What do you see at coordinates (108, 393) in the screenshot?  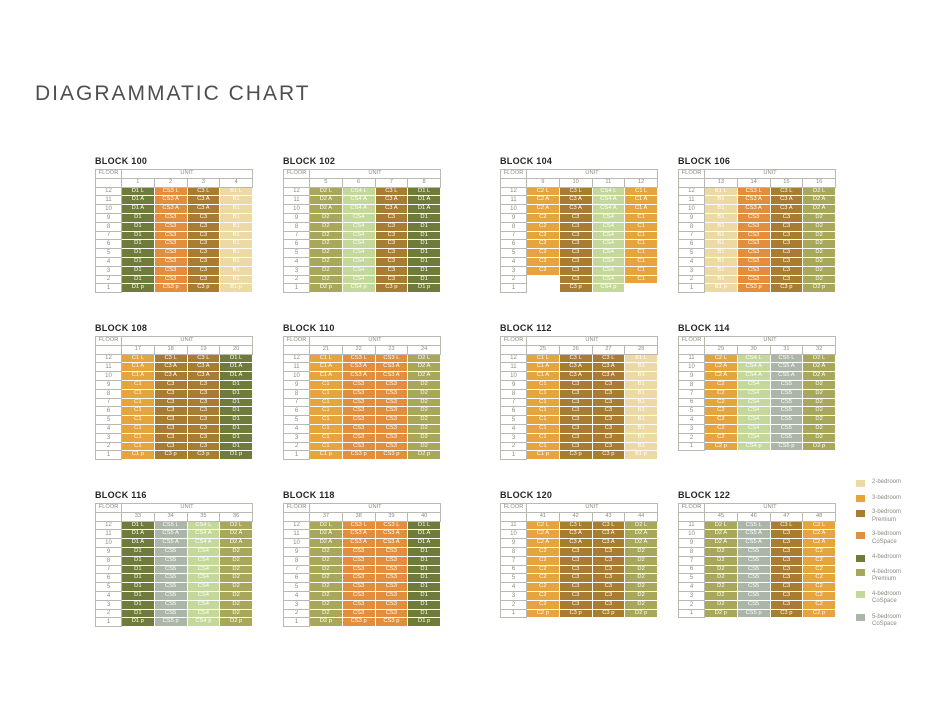 I see `floor-number: 8` at bounding box center [108, 393].